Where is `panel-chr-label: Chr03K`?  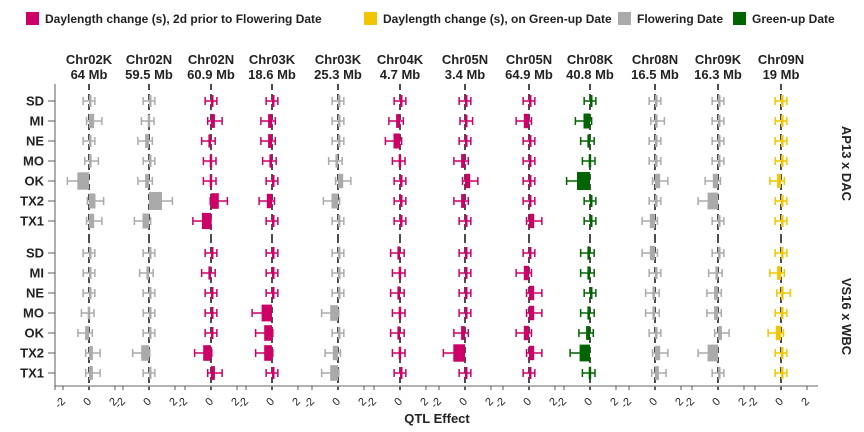 panel-chr-label: Chr03K is located at coordinates (272, 59).